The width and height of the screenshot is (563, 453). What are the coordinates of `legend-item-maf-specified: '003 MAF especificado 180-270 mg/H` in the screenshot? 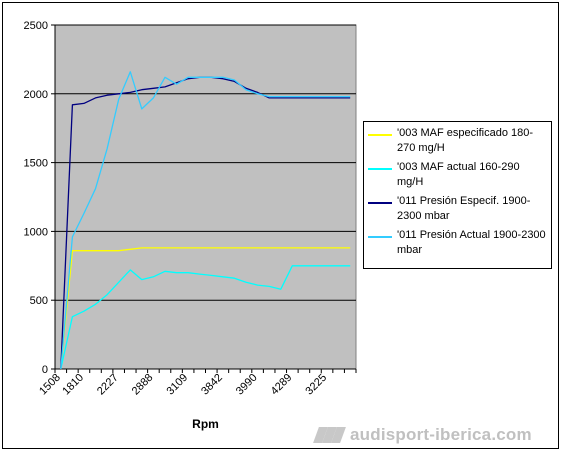 It's located at (457, 141).